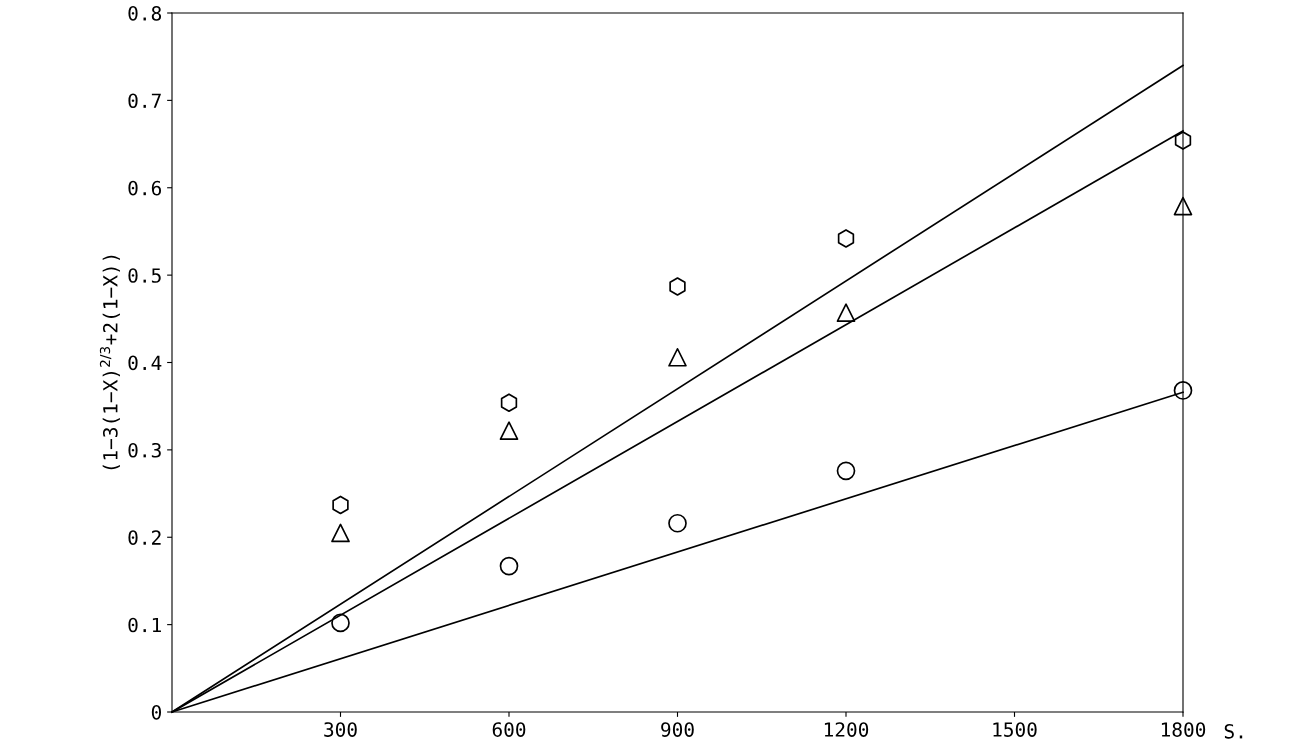  Describe the element at coordinates (144, 537) in the screenshot. I see `y-tick-label: 0.2` at that location.